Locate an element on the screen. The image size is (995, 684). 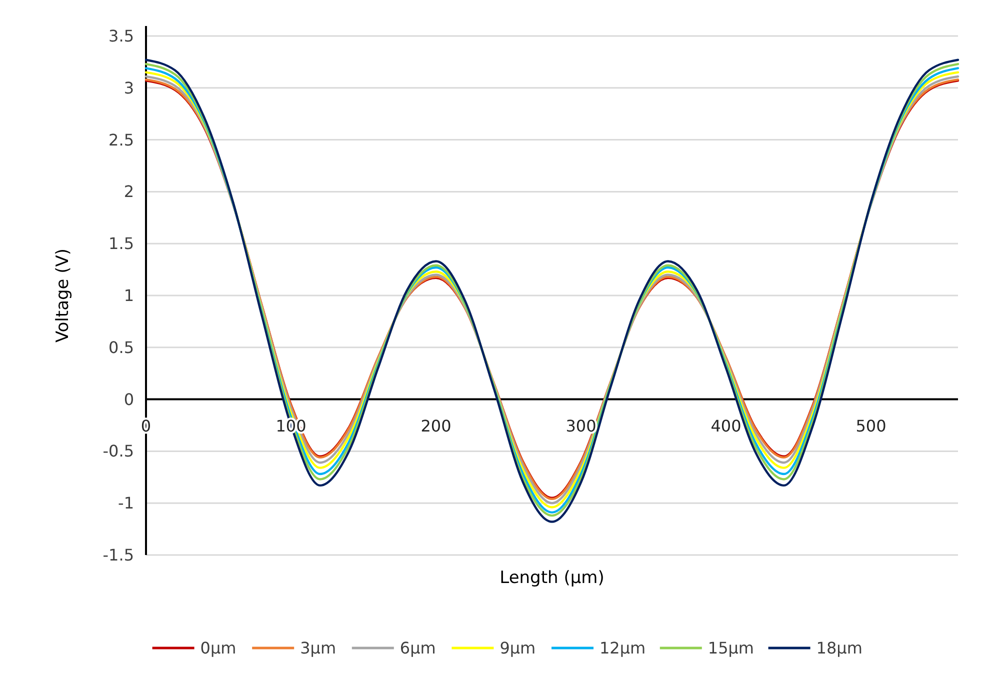
y-axis-title: Voltage (V) is located at coordinates (63, 295).